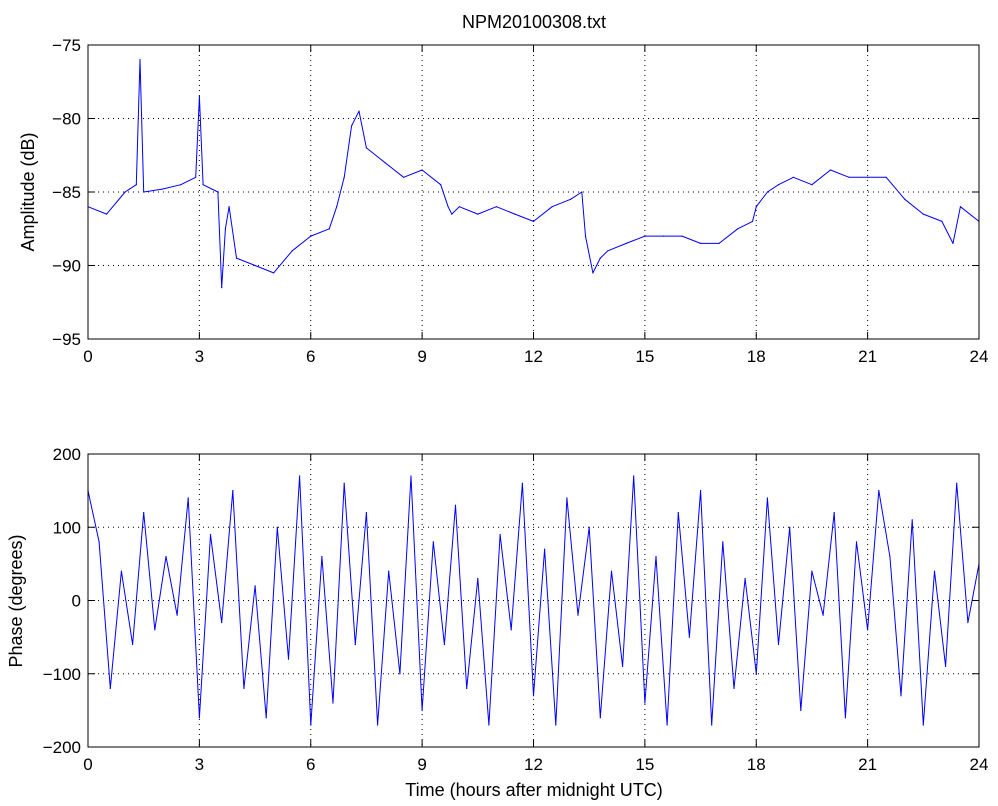 The width and height of the screenshot is (998, 806). Describe the element at coordinates (644, 356) in the screenshot. I see `amplitude-x-tick-label: 15` at that location.